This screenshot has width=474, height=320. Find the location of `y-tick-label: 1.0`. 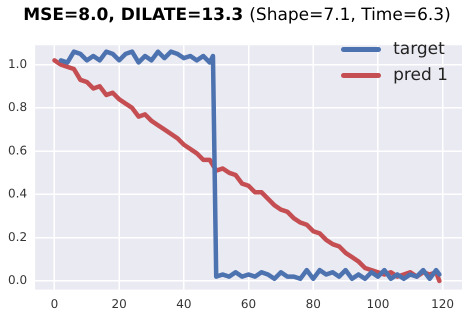

y-tick-label: 1.0 is located at coordinates (18, 63).